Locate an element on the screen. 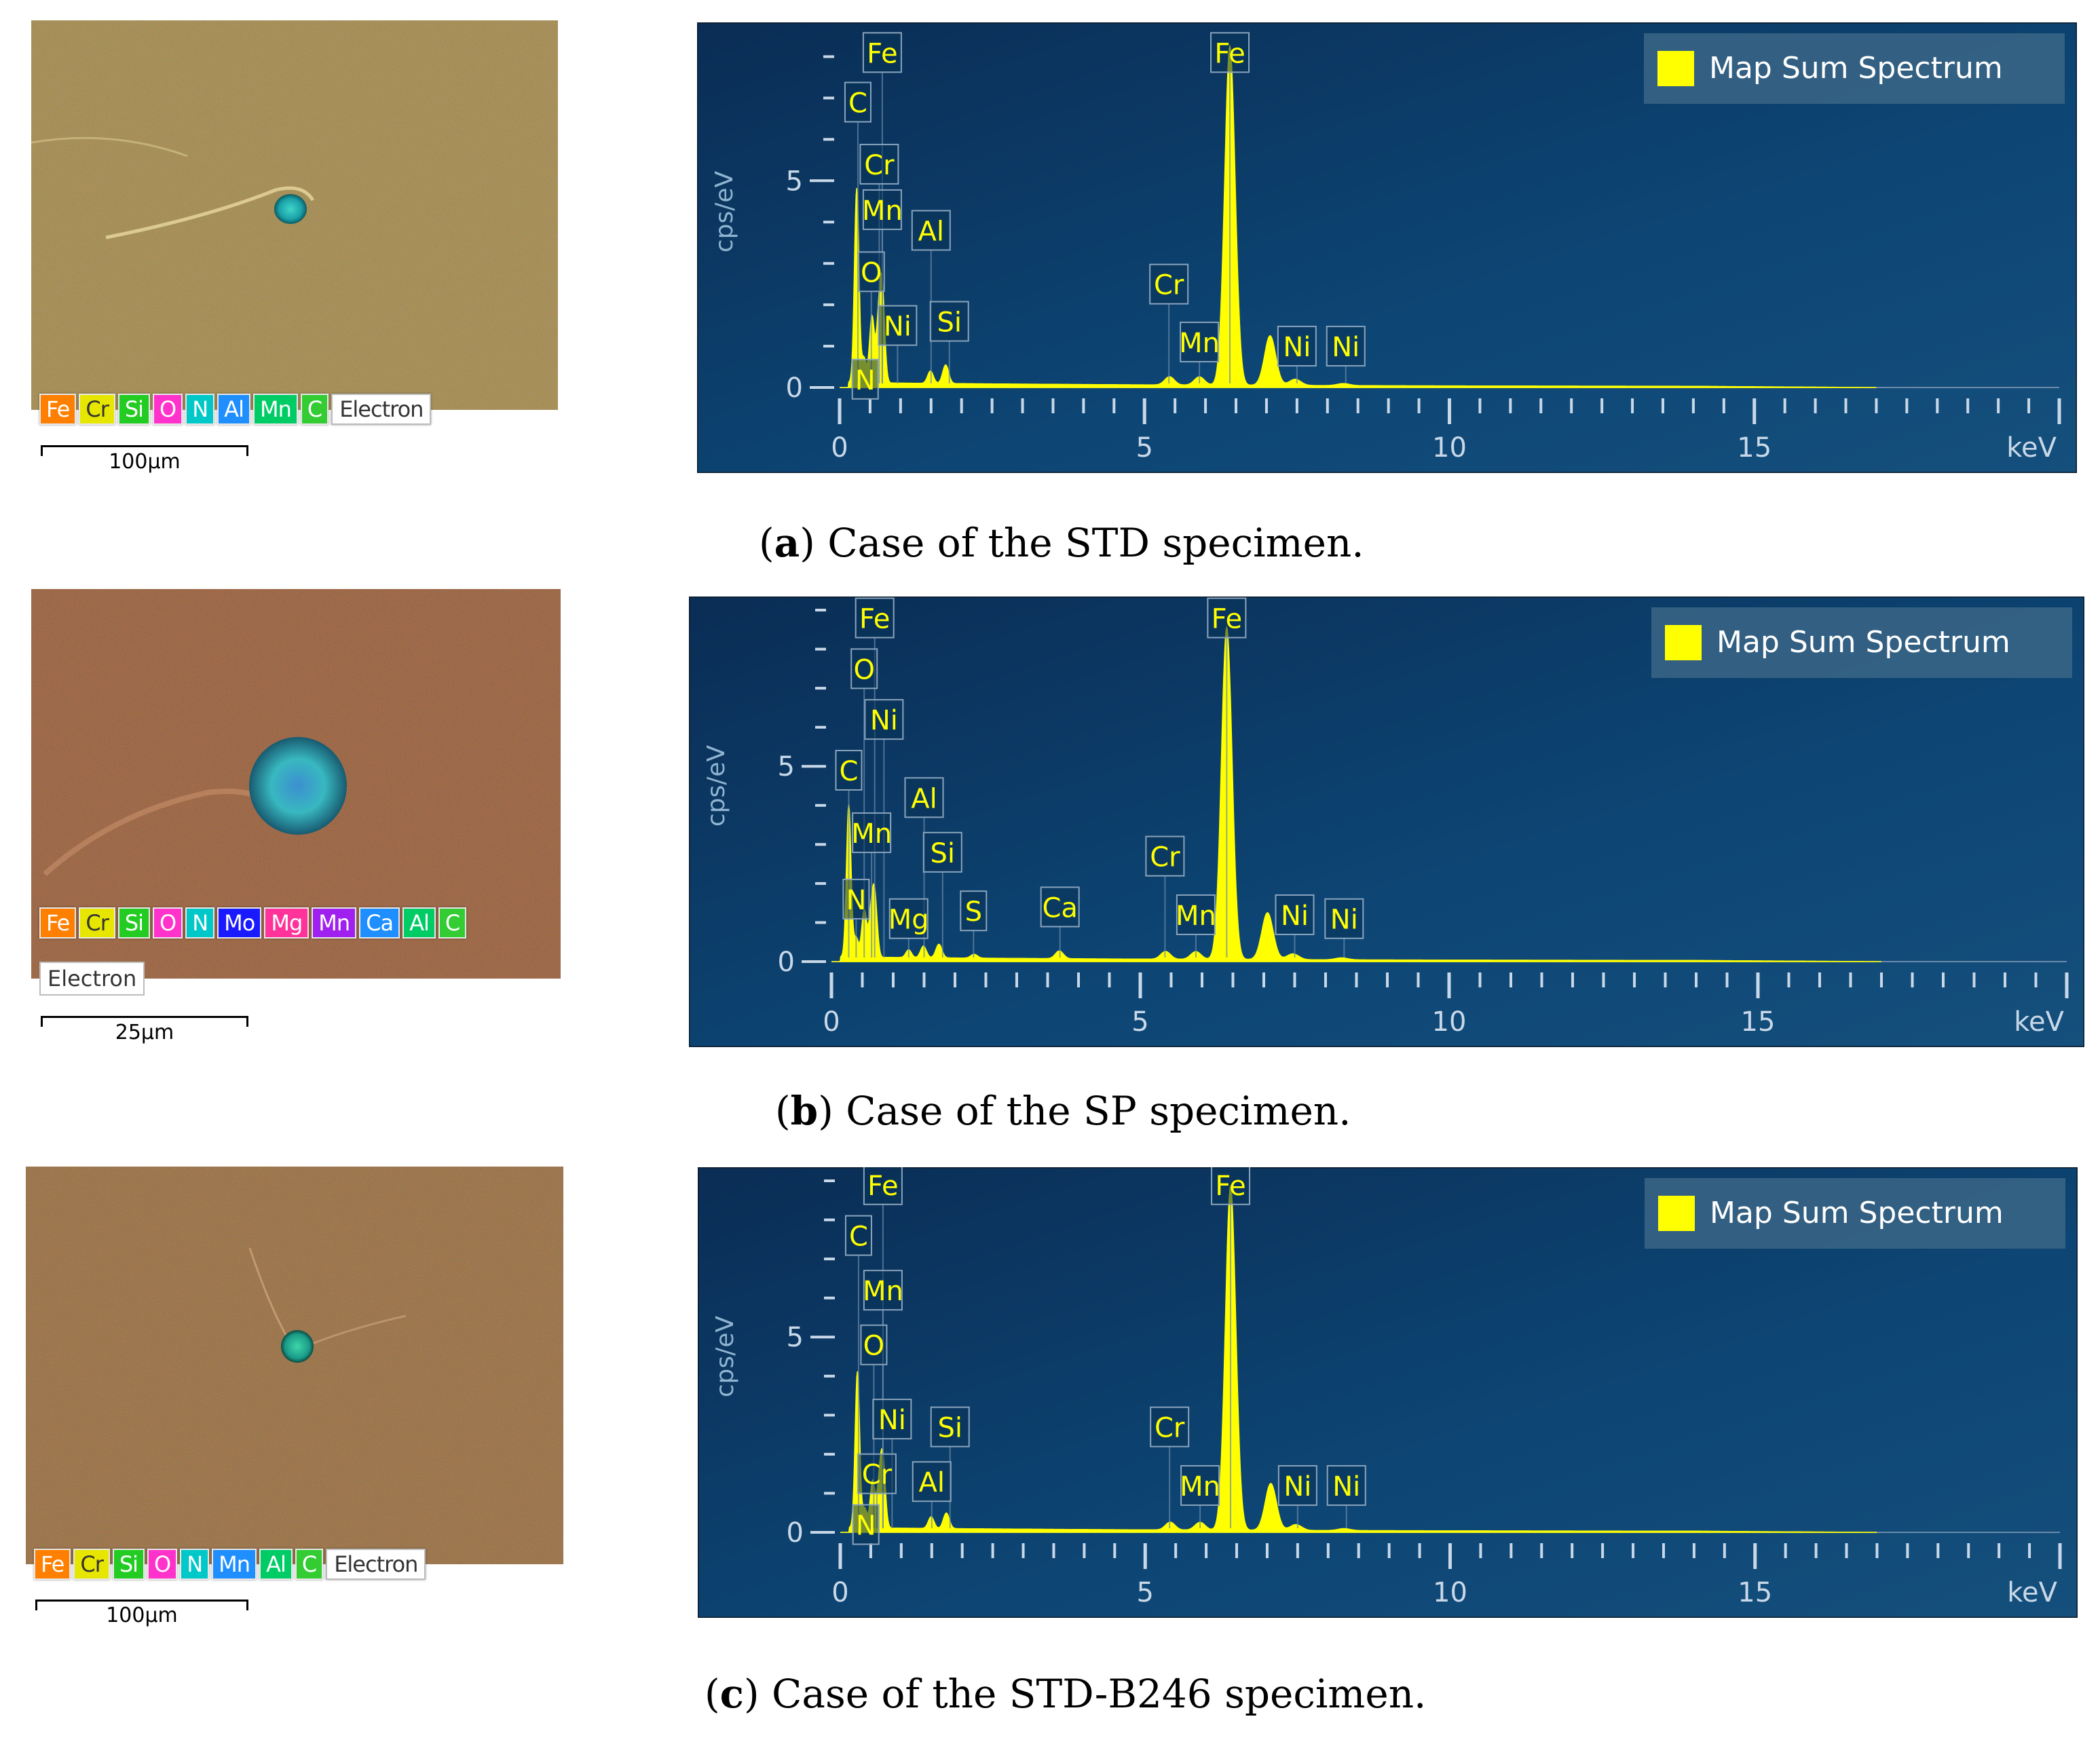 The height and width of the screenshot is (1740, 2100). caption: (a) Case of the STD specimen. is located at coordinates (1061, 543).